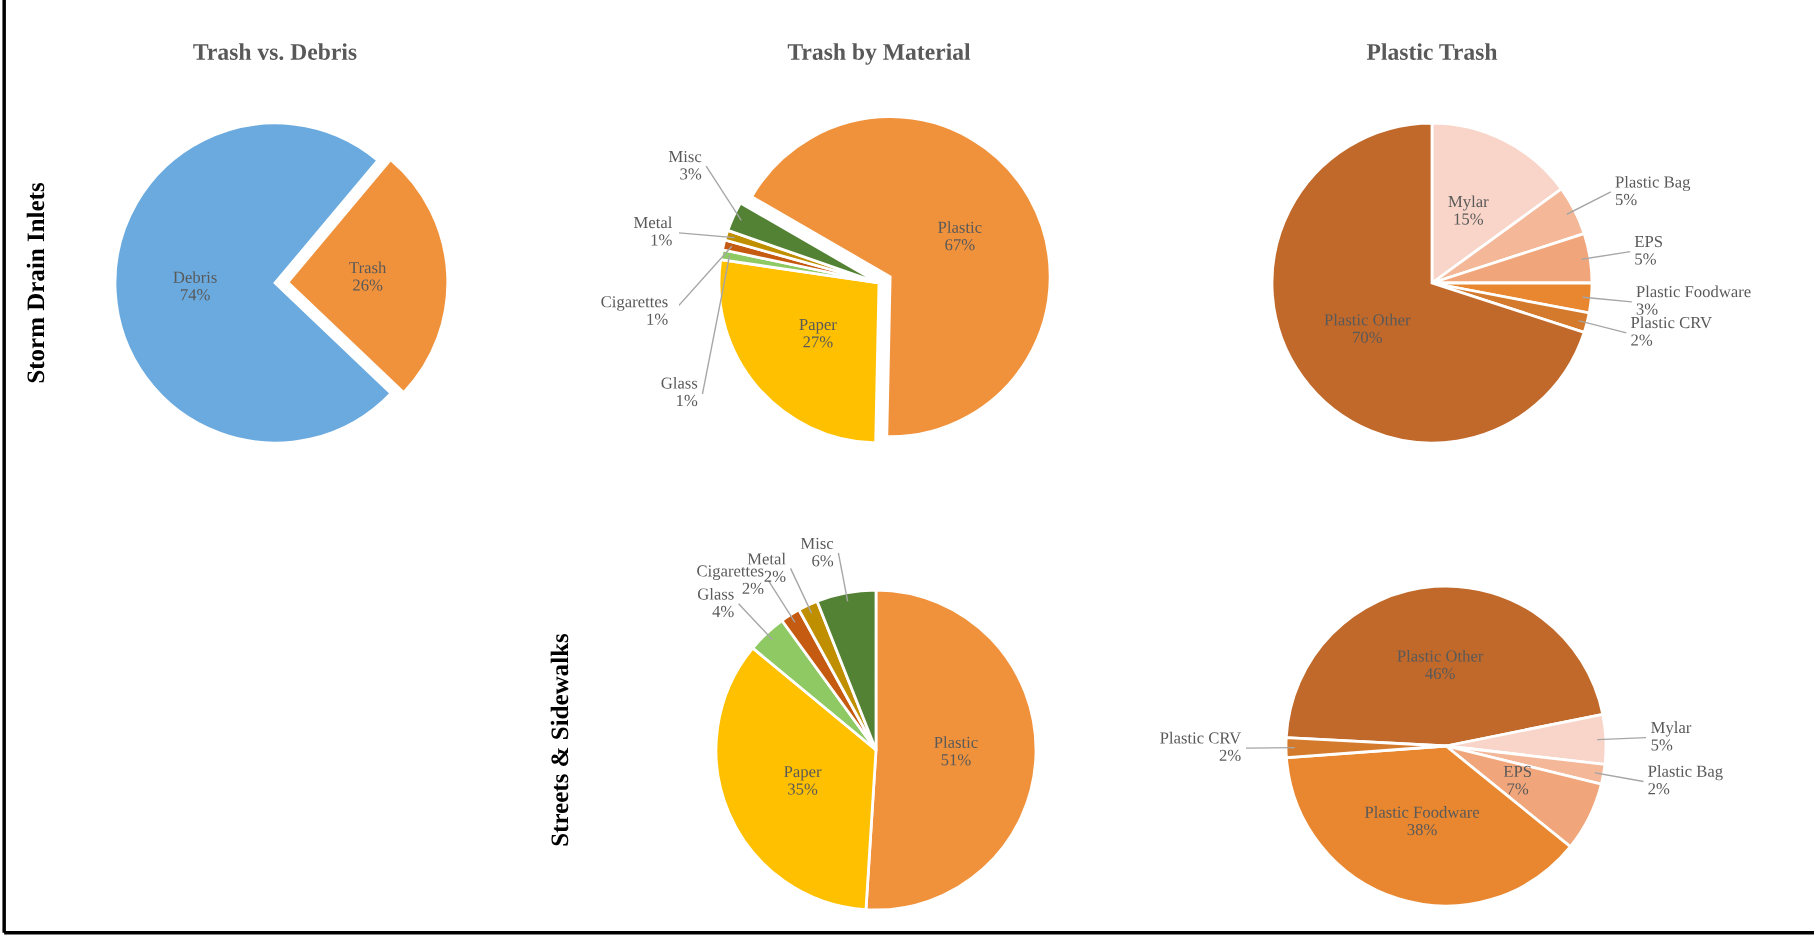 This screenshot has width=1814, height=937. Describe the element at coordinates (1432, 51) in the screenshot. I see `chart-title: Plastic Trash` at that location.